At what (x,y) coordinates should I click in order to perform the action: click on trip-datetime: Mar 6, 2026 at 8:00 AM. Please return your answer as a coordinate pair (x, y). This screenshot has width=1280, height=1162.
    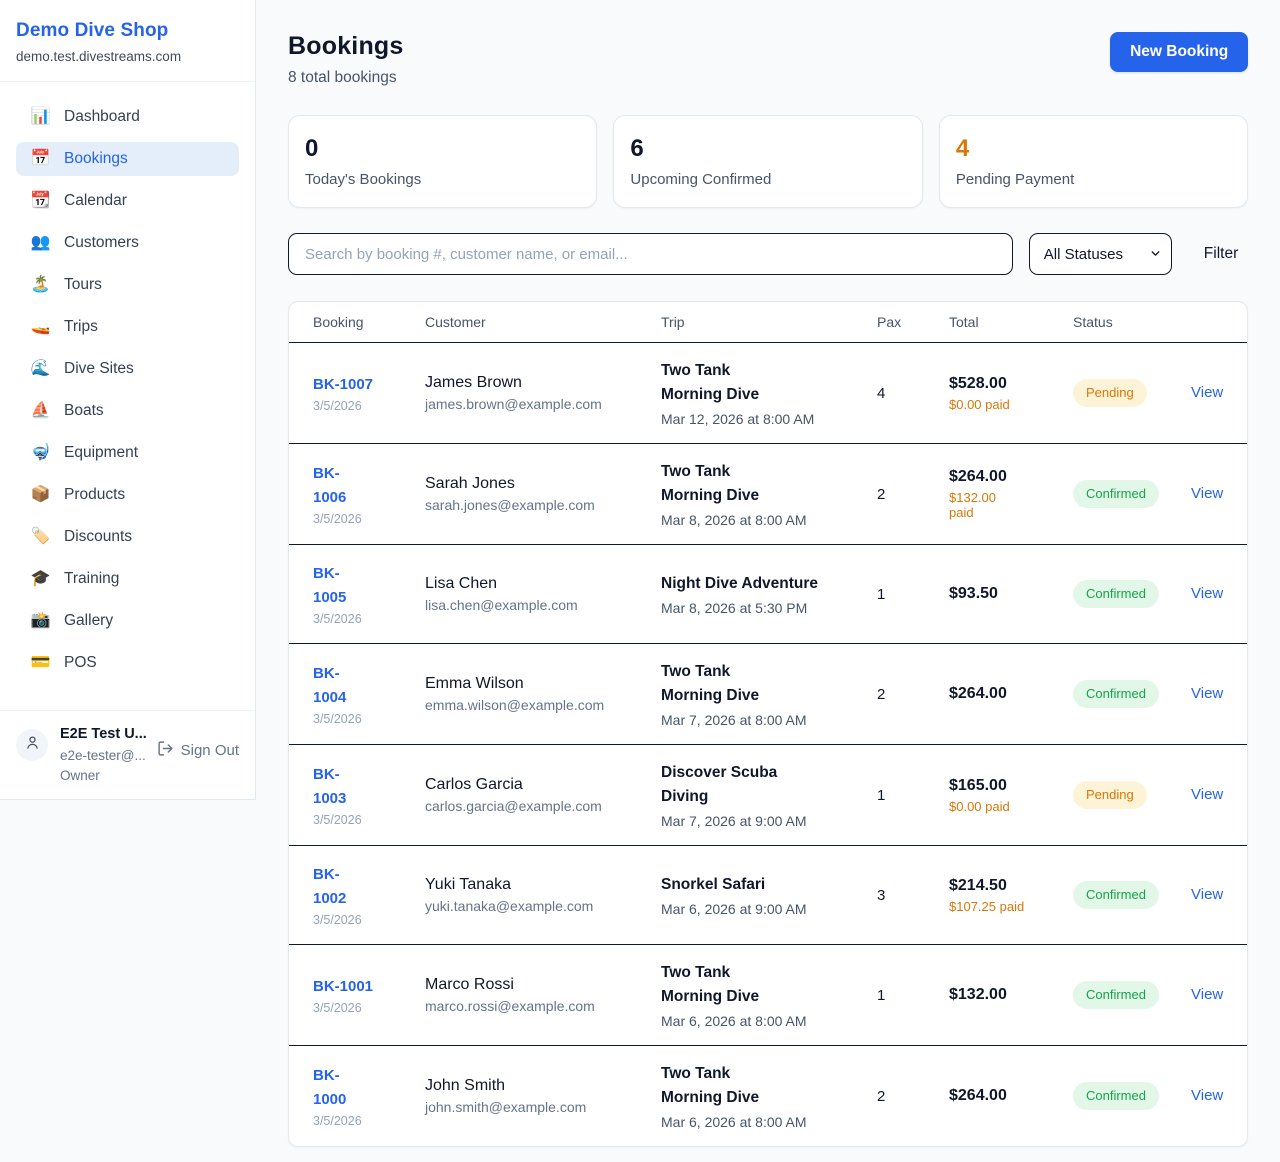
    Looking at the image, I should click on (734, 1021).